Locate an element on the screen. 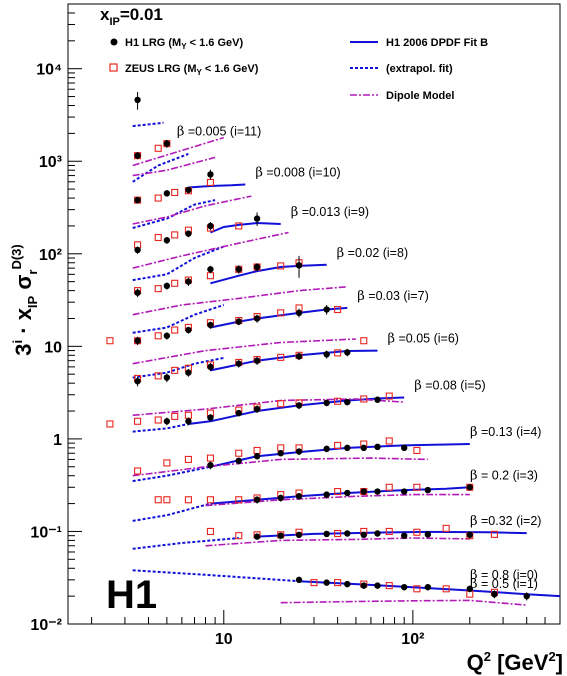  series-label: β =0.008 (i=10) is located at coordinates (297, 173).